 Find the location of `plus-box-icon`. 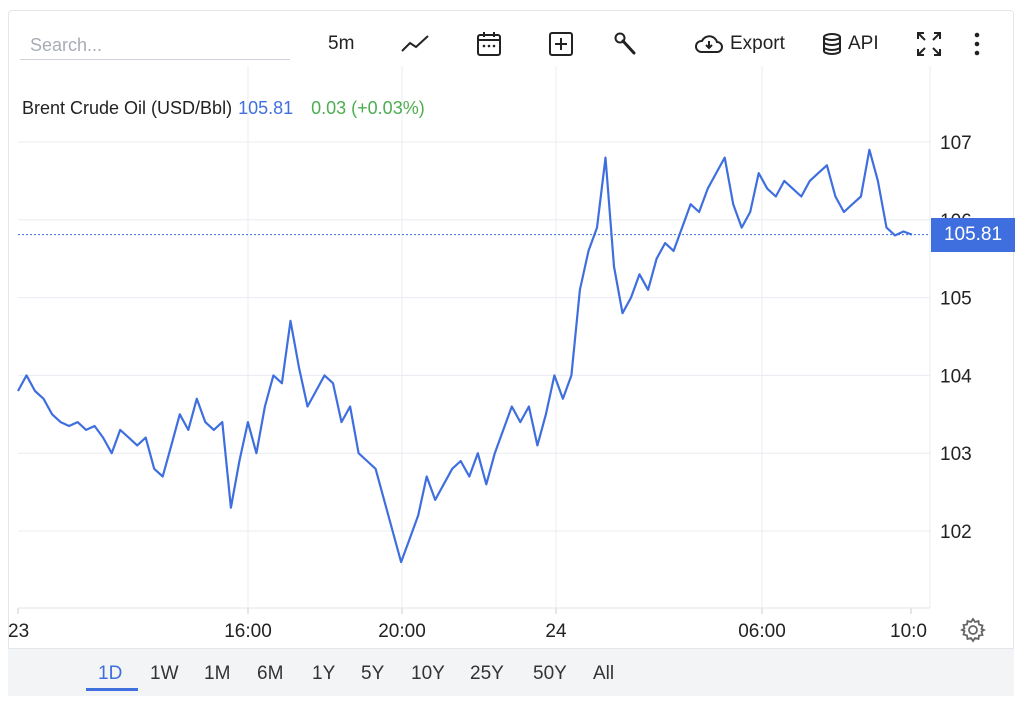

plus-box-icon is located at coordinates (561, 44).